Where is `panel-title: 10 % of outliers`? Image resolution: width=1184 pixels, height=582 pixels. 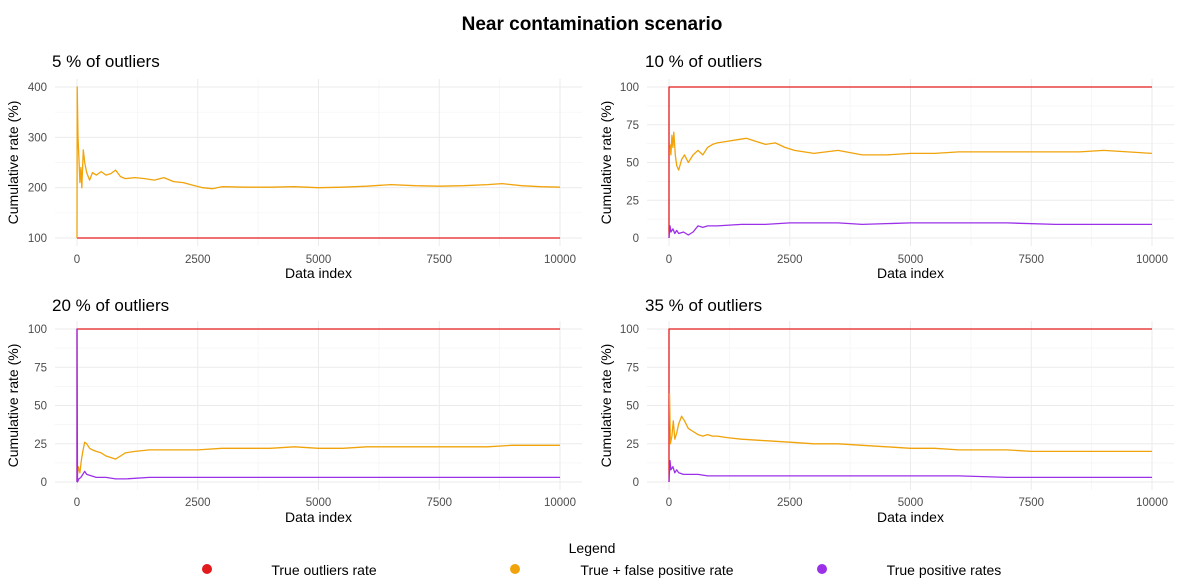 panel-title: 10 % of outliers is located at coordinates (703, 61).